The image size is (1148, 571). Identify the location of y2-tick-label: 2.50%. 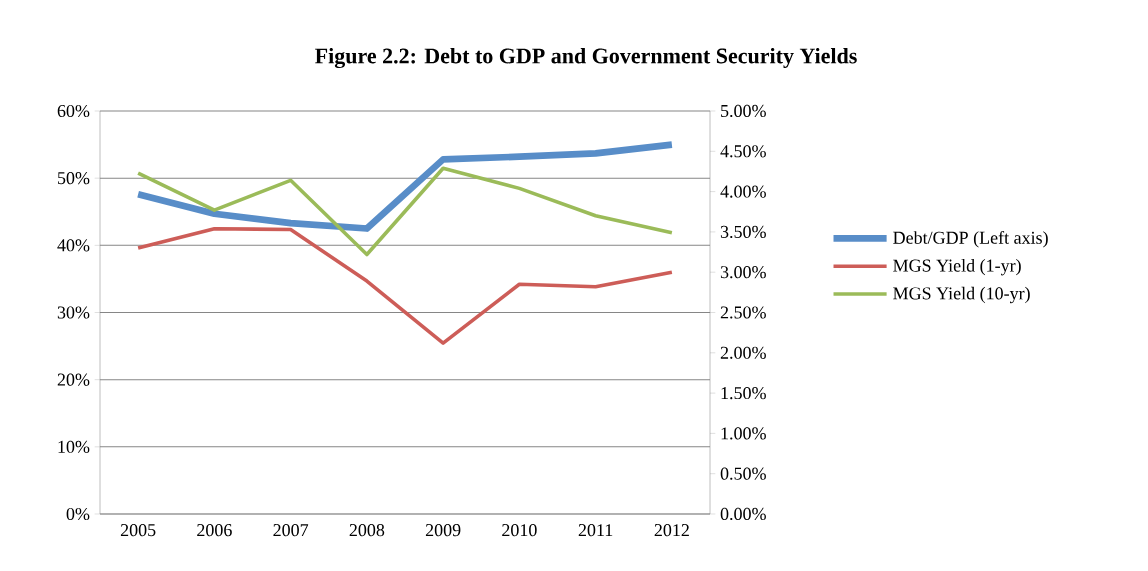
(743, 312).